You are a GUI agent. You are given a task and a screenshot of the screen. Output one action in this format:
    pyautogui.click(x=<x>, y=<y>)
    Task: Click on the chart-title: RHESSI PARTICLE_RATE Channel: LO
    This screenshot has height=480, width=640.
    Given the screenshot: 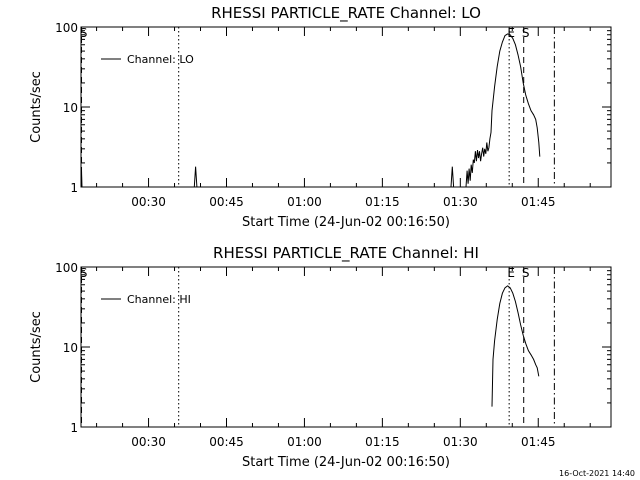 What is the action you would take?
    pyautogui.click(x=346, y=13)
    